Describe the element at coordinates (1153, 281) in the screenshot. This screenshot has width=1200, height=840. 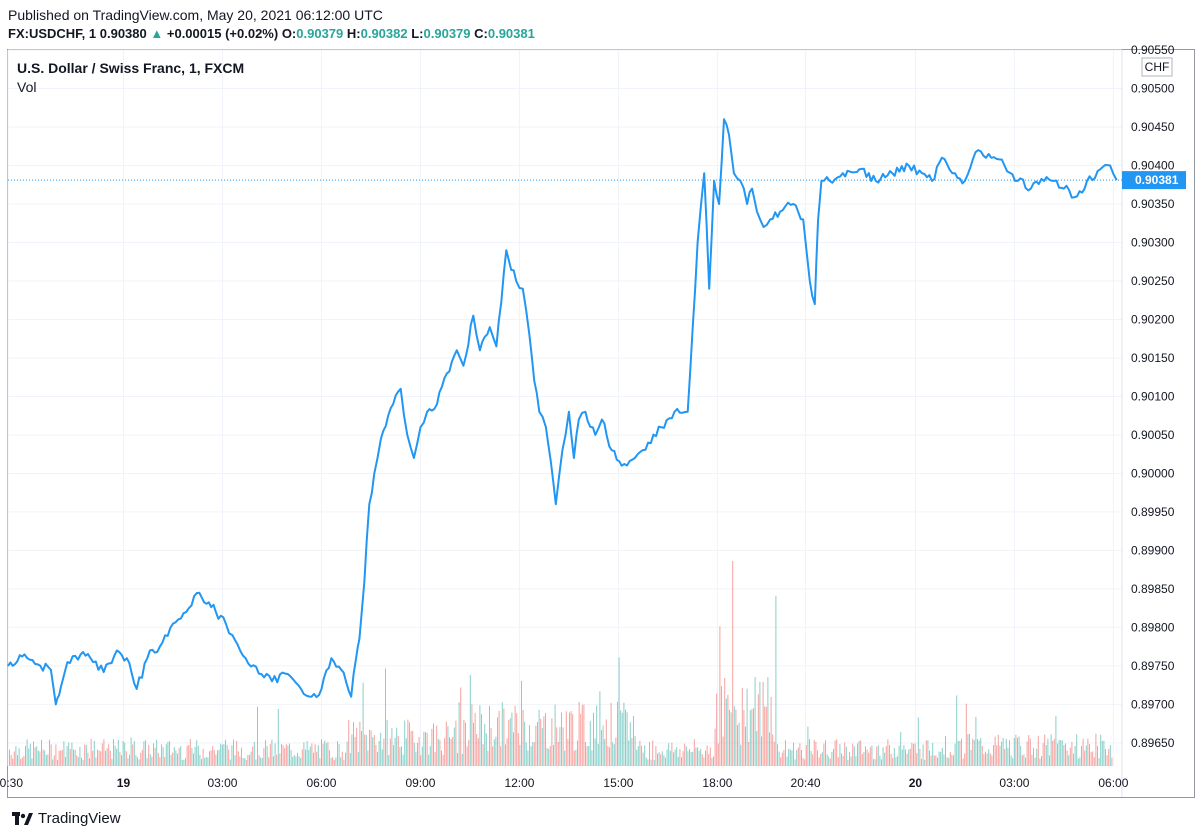
I see `y-tick-label: 0.90250` at that location.